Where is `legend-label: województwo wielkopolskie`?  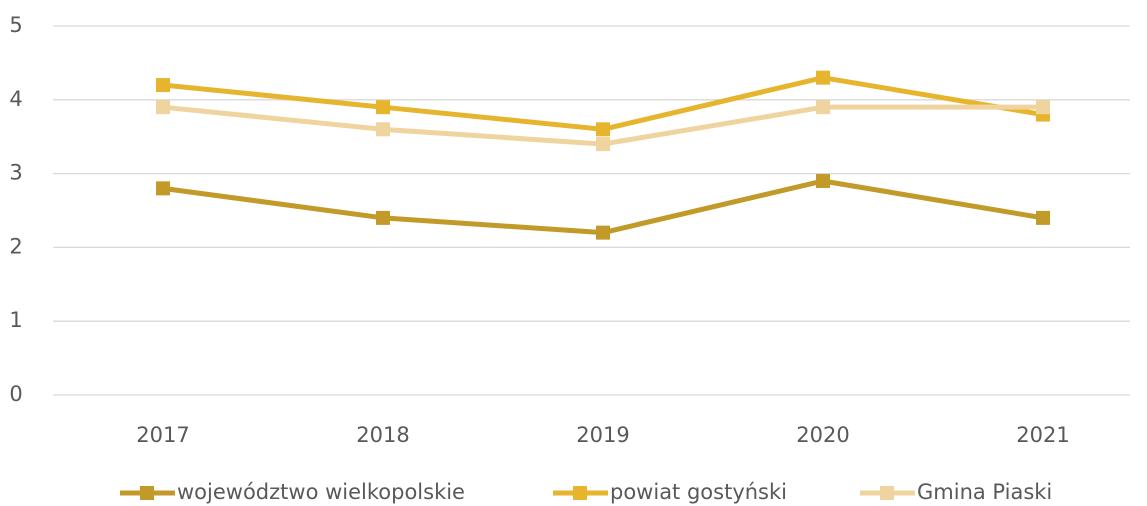 legend-label: województwo wielkopolskie is located at coordinates (321, 492).